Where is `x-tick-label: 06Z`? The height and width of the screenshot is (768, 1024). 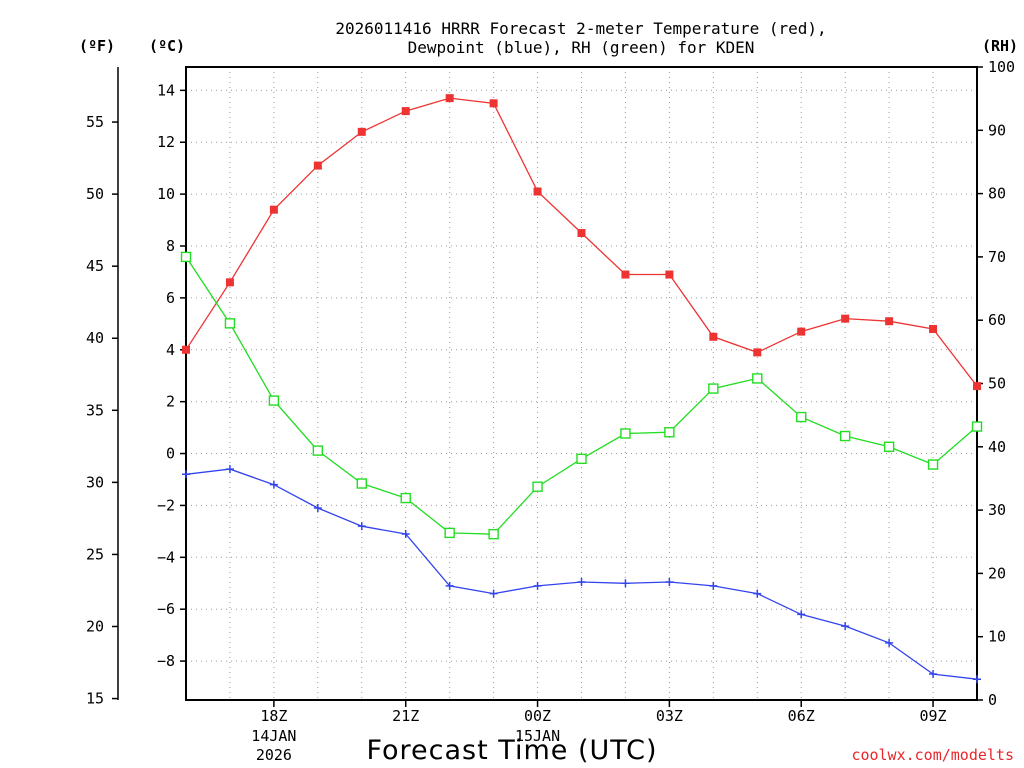
x-tick-label: 06Z is located at coordinates (801, 716).